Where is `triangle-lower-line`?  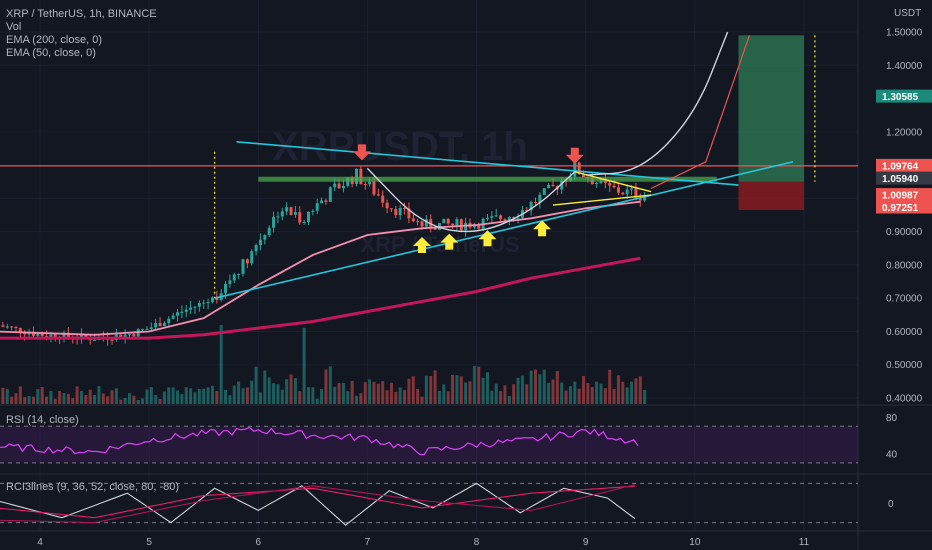
triangle-lower-line is located at coordinates (602, 200).